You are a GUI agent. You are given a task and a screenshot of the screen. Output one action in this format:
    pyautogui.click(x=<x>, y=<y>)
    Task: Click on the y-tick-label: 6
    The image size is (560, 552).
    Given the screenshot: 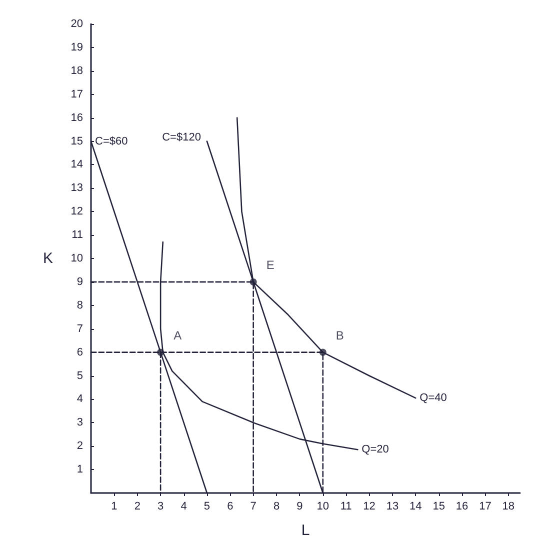 What is the action you would take?
    pyautogui.click(x=79, y=352)
    